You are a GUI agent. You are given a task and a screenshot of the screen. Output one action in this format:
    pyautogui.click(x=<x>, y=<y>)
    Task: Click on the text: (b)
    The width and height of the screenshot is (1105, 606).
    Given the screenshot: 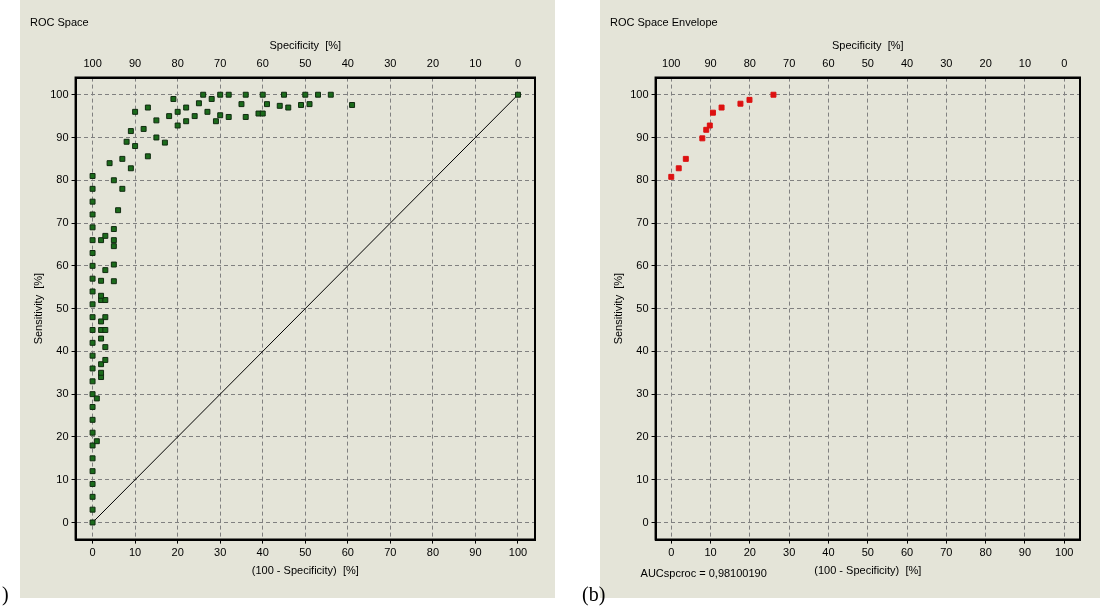 What is the action you would take?
    pyautogui.click(x=594, y=594)
    